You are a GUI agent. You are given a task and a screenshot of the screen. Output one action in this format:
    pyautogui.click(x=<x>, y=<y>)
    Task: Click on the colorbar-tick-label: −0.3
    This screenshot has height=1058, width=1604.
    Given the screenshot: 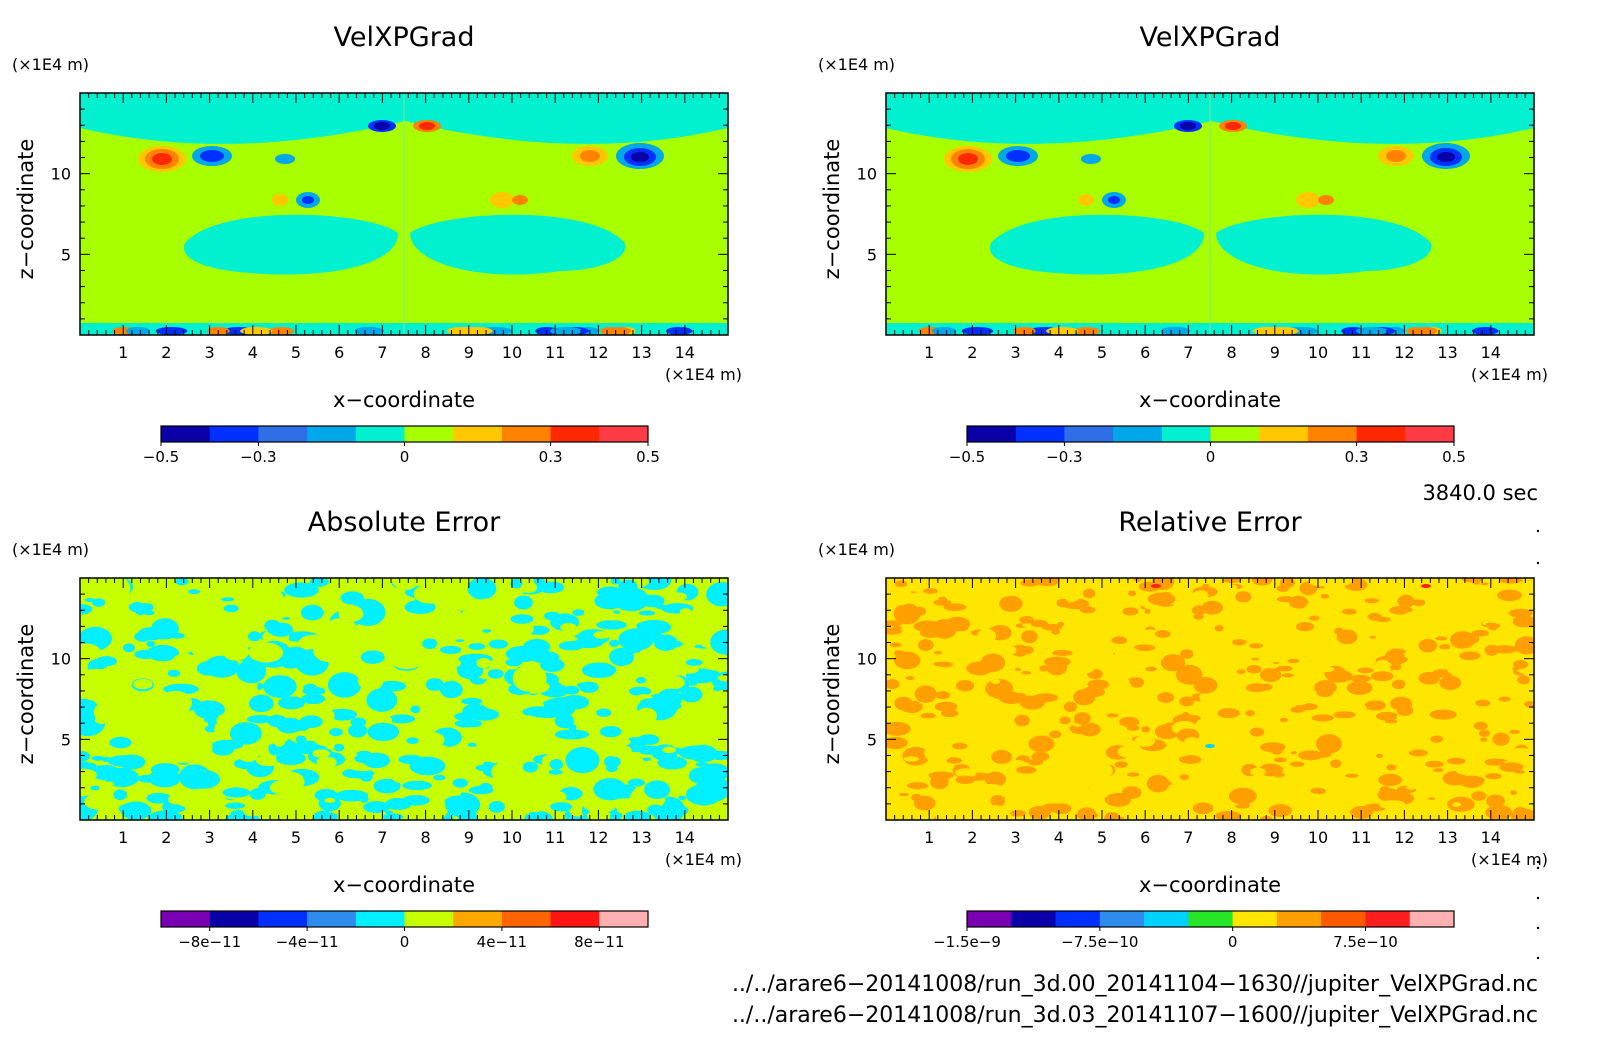 What is the action you would take?
    pyautogui.click(x=1064, y=457)
    